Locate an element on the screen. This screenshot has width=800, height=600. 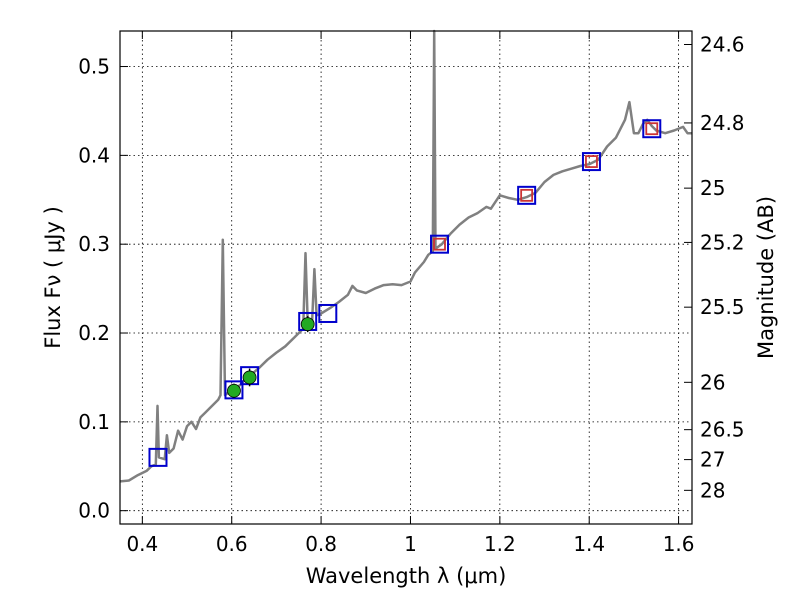
y-tick-label: 0.5 is located at coordinates (94, 67).